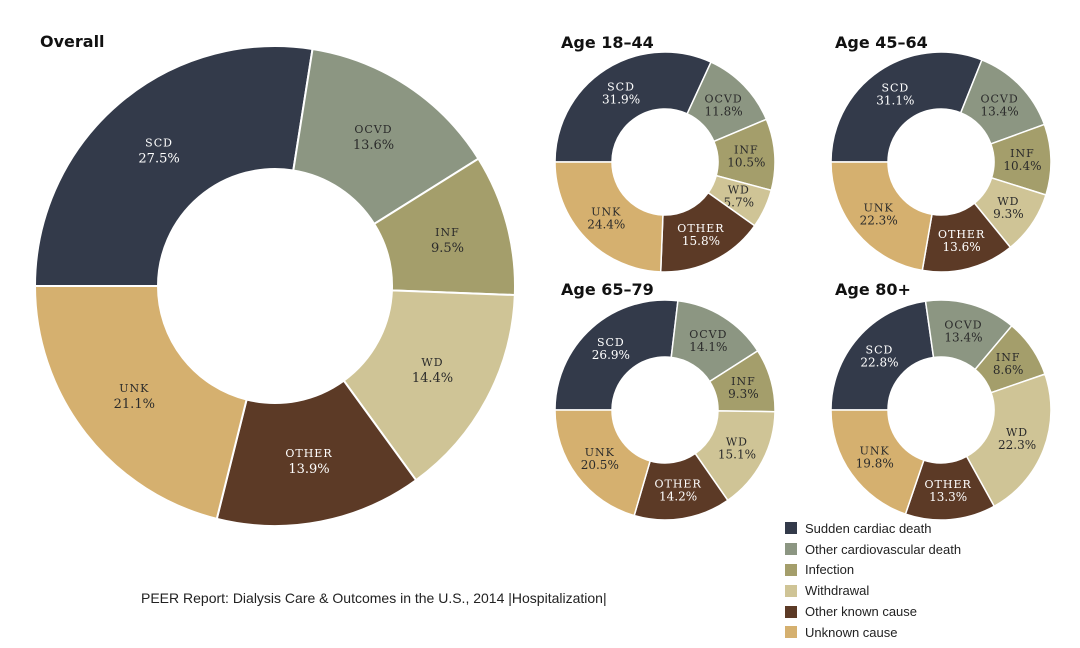 This screenshot has width=1080, height=648. What do you see at coordinates (873, 570) in the screenshot?
I see `legend-item-inf: Infection` at bounding box center [873, 570].